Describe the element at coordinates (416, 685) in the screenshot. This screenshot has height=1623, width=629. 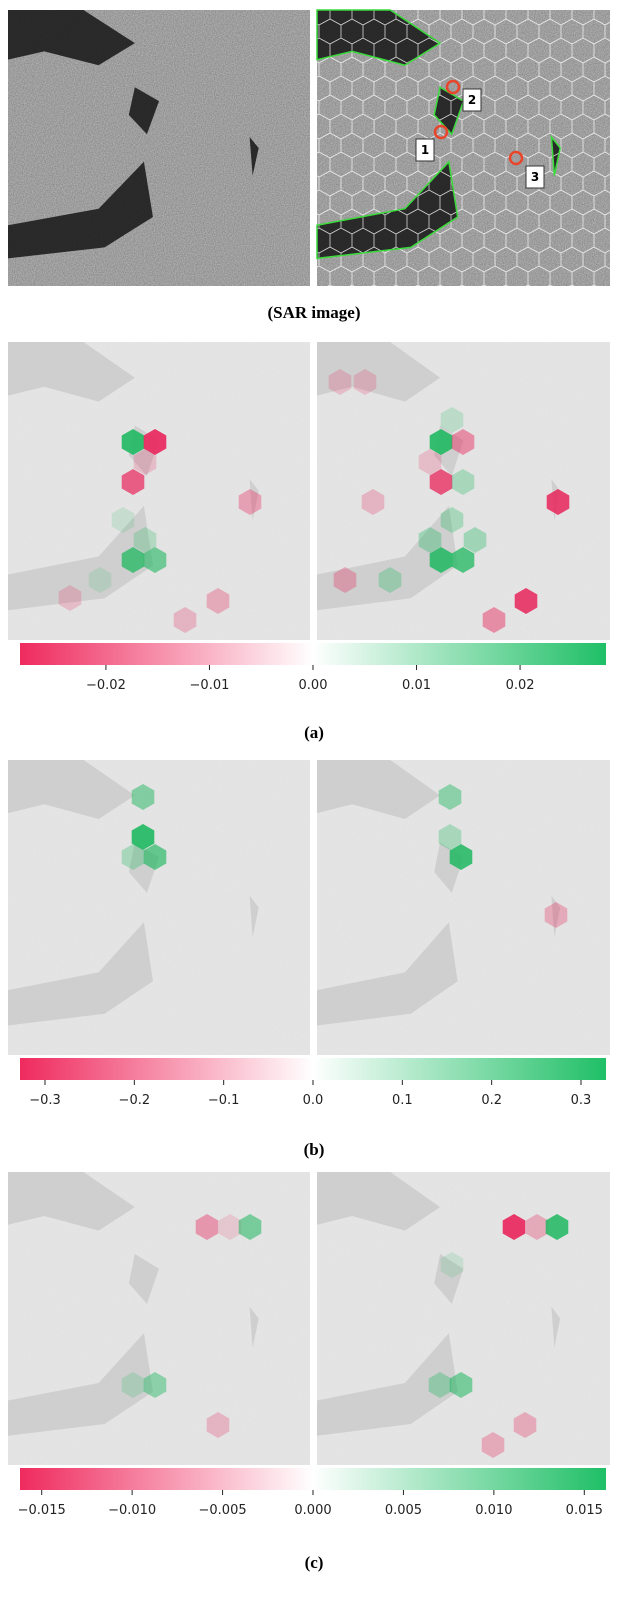
I see `tick-label: 0.01` at that location.